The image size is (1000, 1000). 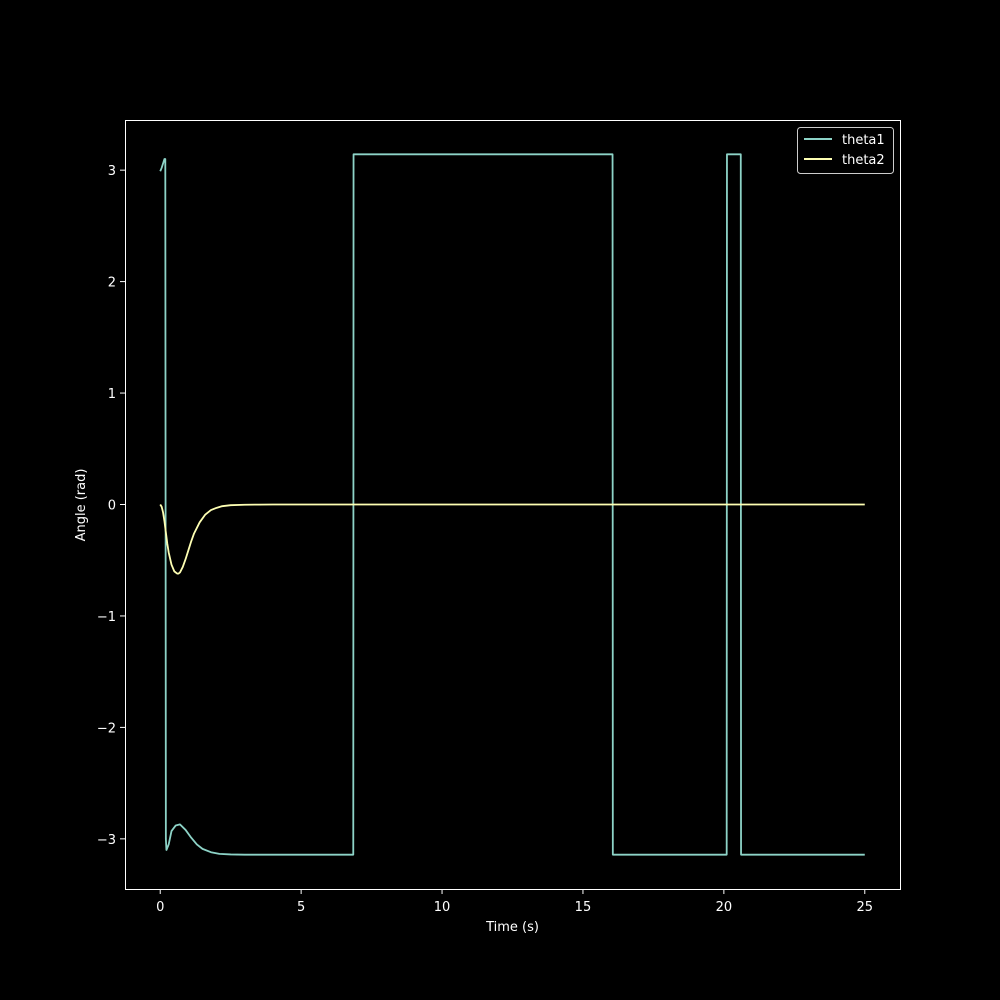 I want to click on y-tick-label: 2, so click(x=112, y=283).